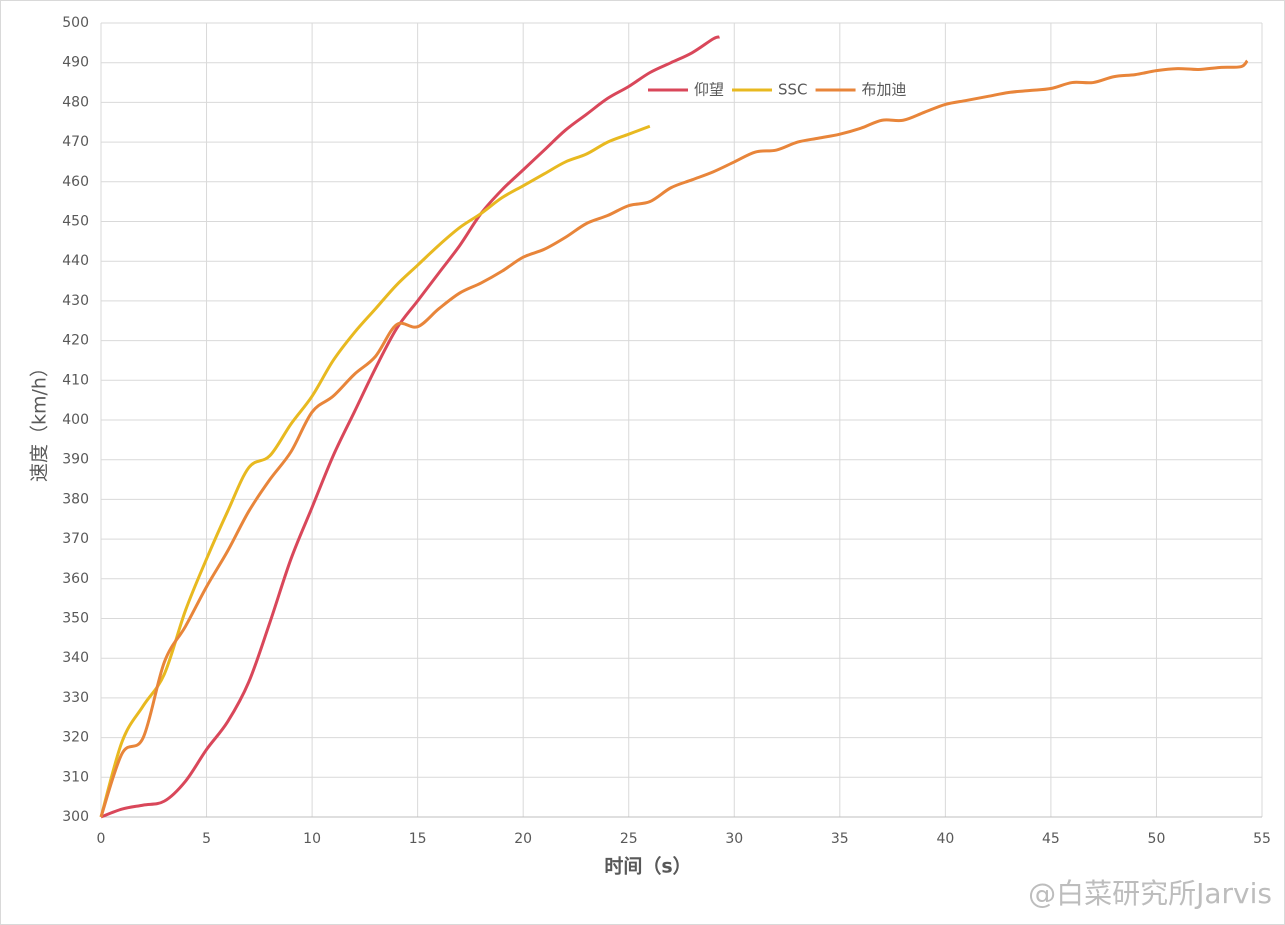  What do you see at coordinates (312, 839) in the screenshot?
I see `x-tick-label: 10` at bounding box center [312, 839].